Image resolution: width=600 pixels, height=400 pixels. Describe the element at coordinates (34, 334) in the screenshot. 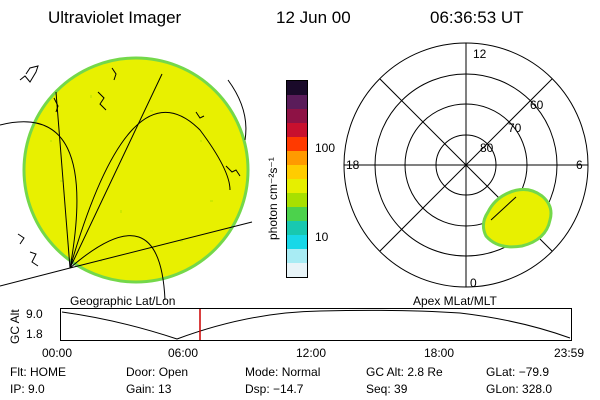

I see `altitude-ytick-low: 1.8` at that location.